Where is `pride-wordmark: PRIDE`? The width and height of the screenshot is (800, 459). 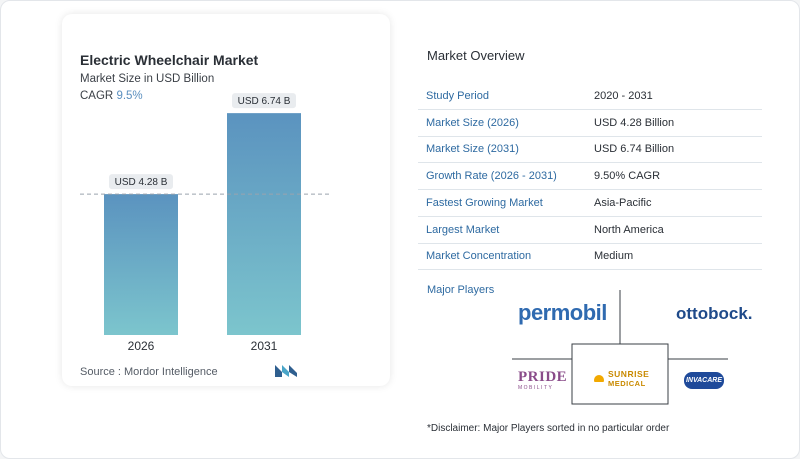 pride-wordmark: PRIDE is located at coordinates (543, 377).